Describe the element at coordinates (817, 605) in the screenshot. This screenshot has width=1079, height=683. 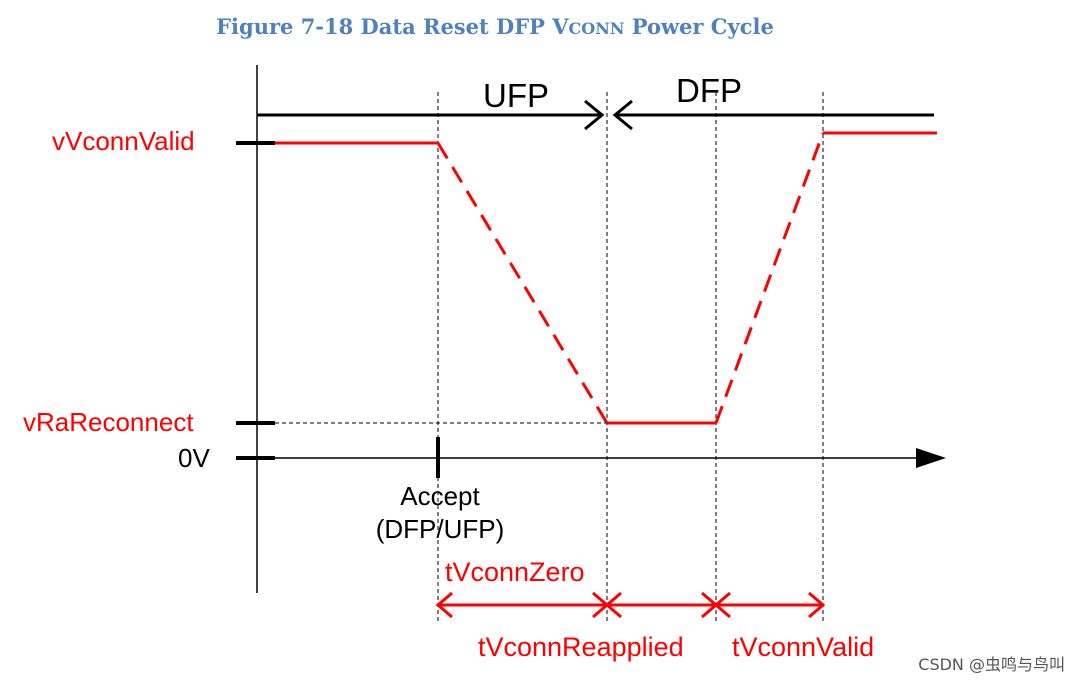
I see `timing-arrowhead-end` at that location.